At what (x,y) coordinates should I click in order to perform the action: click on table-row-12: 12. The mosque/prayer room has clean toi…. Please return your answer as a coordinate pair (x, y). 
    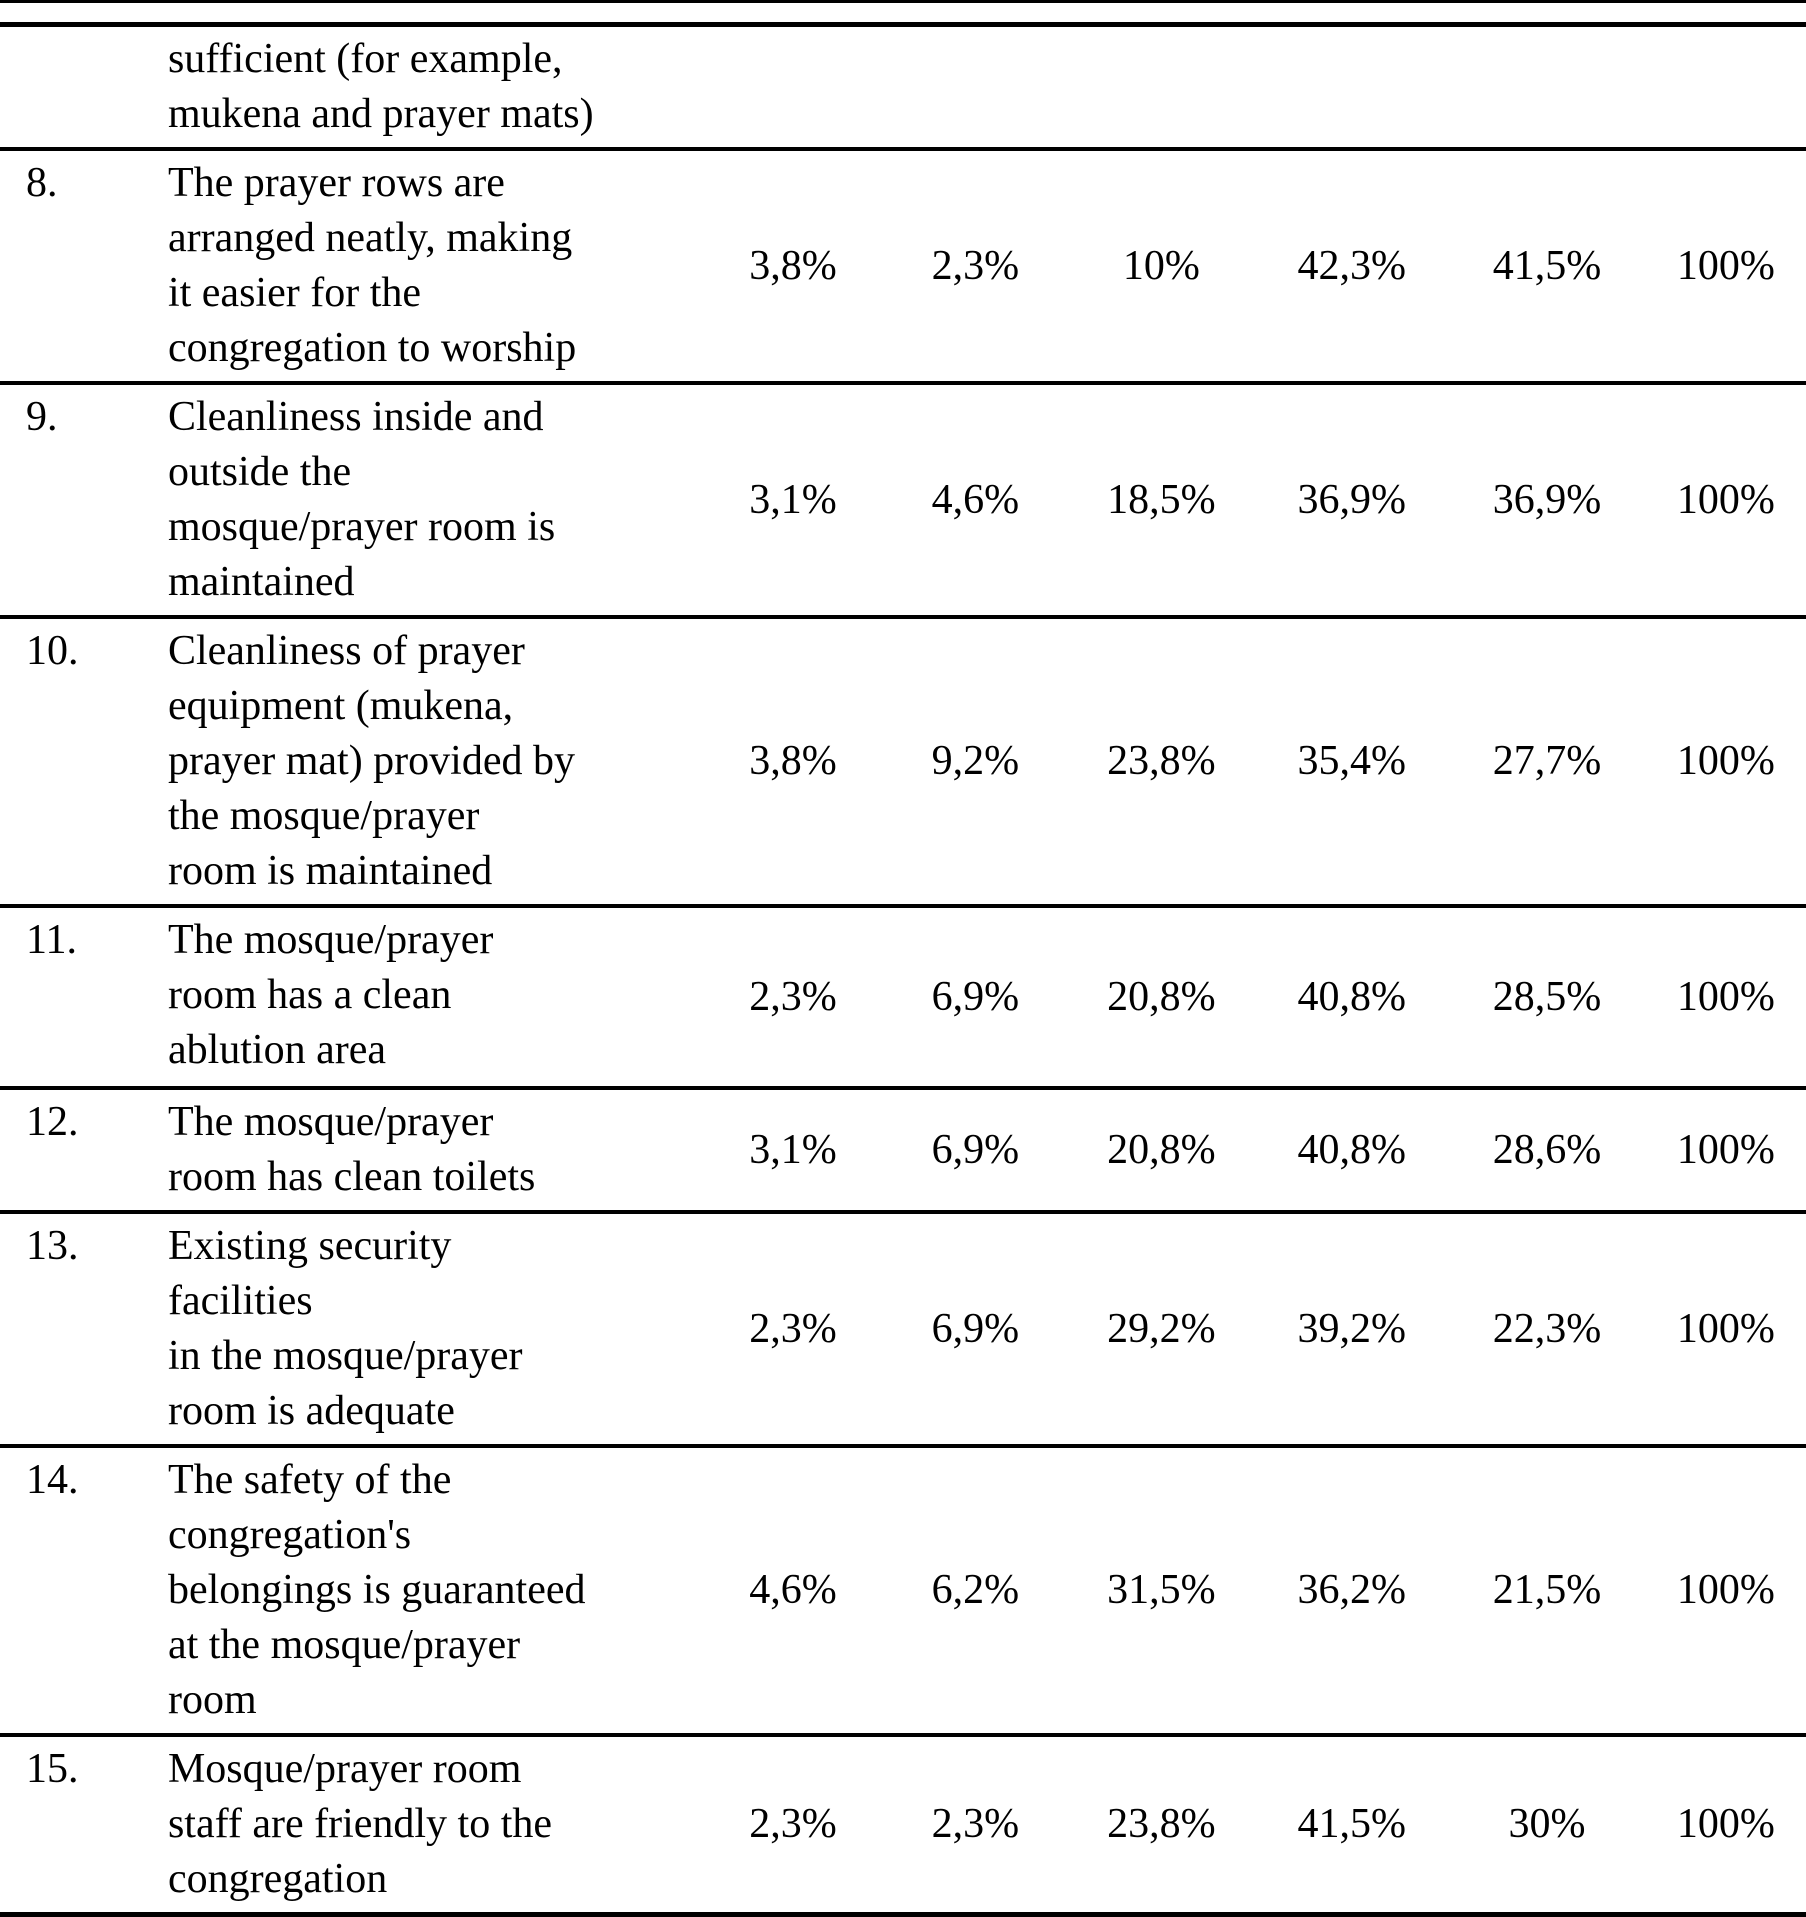
    Looking at the image, I should click on (903, 1150).